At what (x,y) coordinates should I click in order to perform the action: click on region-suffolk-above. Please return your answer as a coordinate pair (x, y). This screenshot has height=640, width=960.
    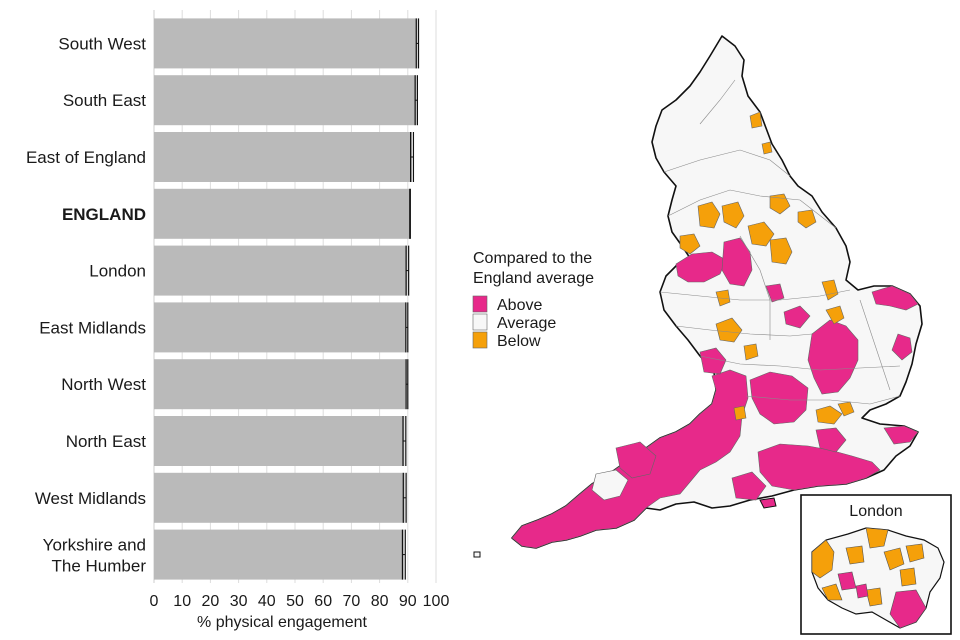
    Looking at the image, I should click on (902, 347).